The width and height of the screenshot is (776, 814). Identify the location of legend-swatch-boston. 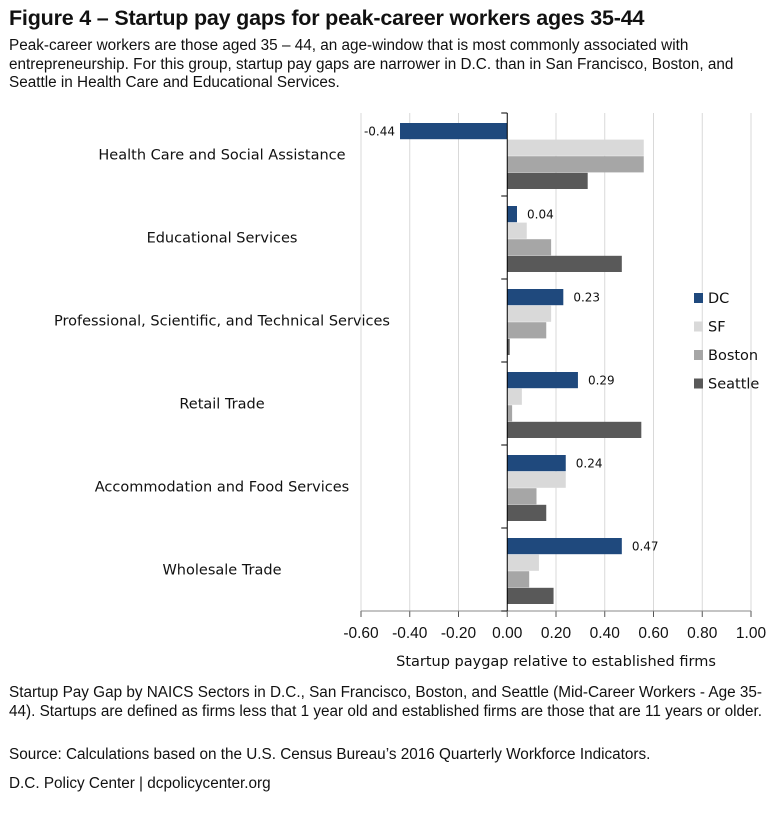
(698, 355).